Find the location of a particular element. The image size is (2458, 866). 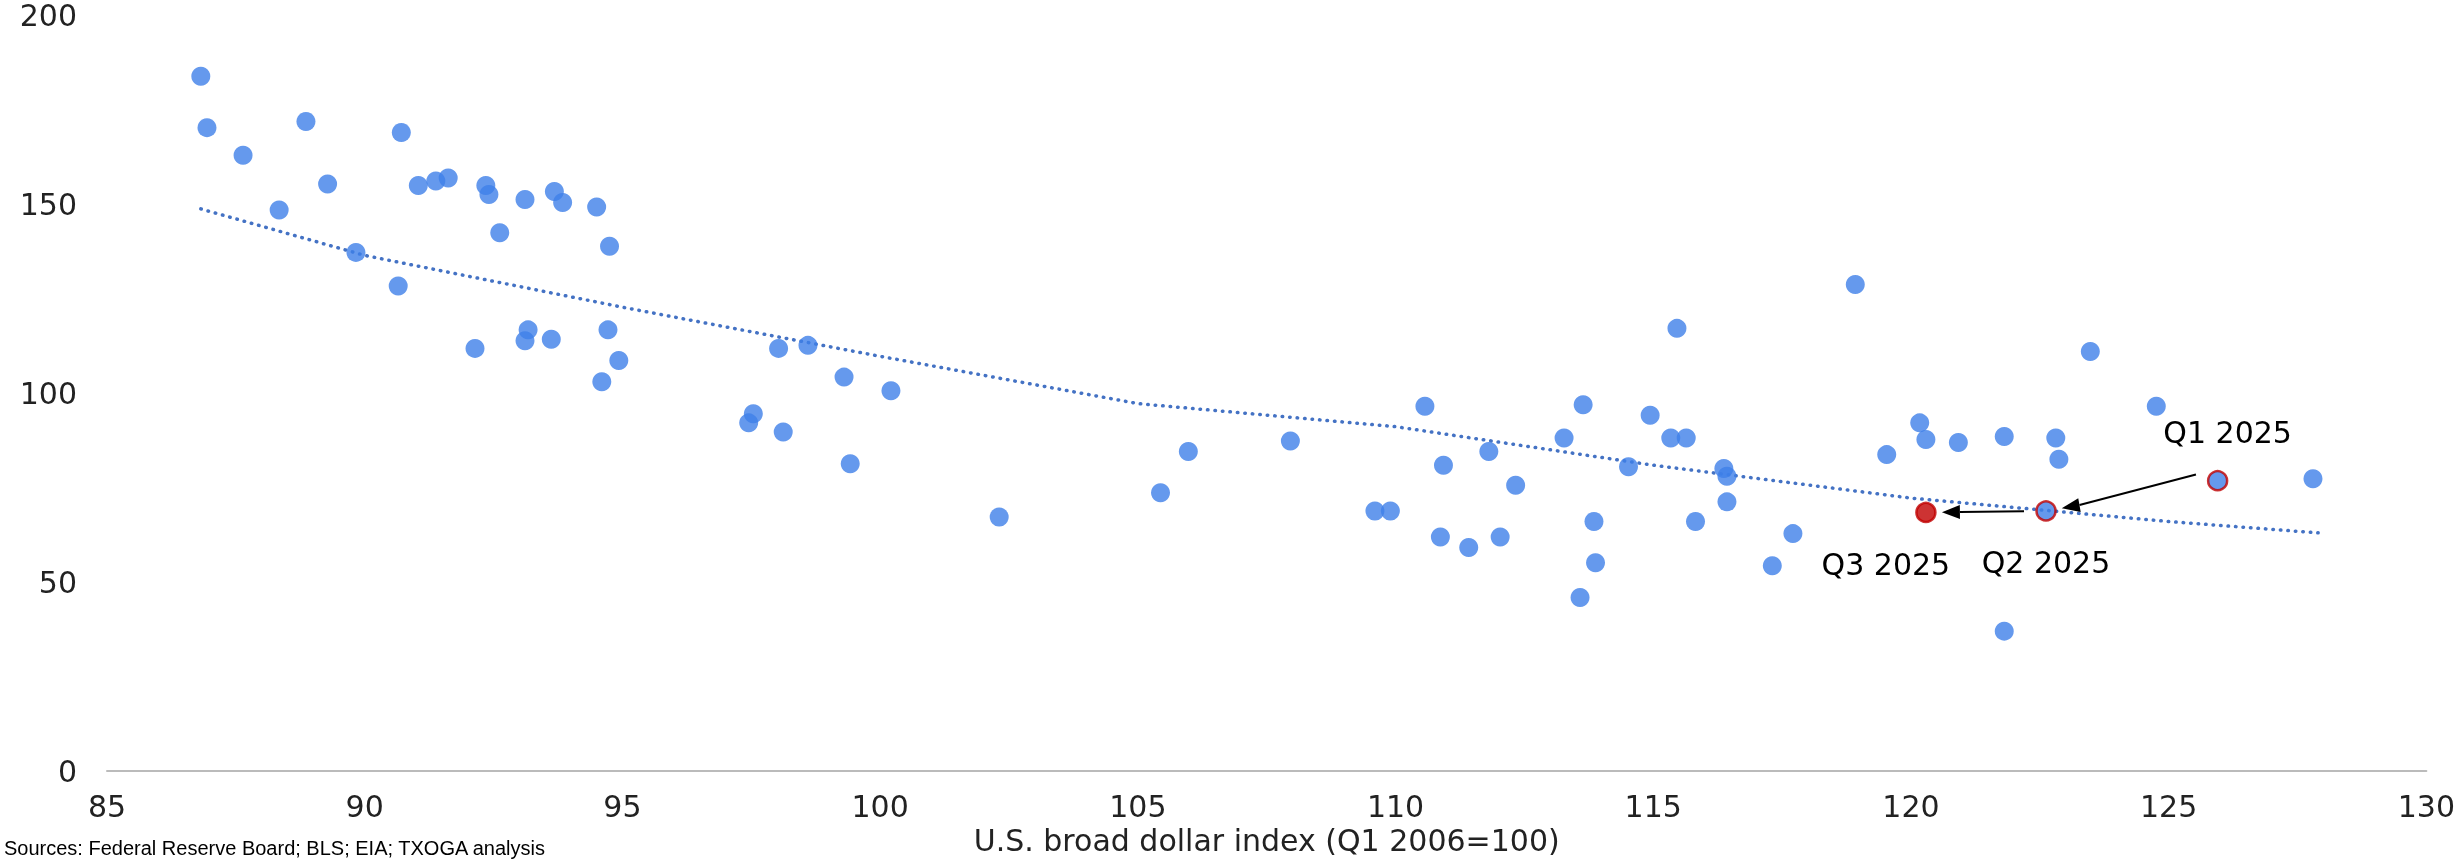

x-tick-label: 120 is located at coordinates (1911, 806).